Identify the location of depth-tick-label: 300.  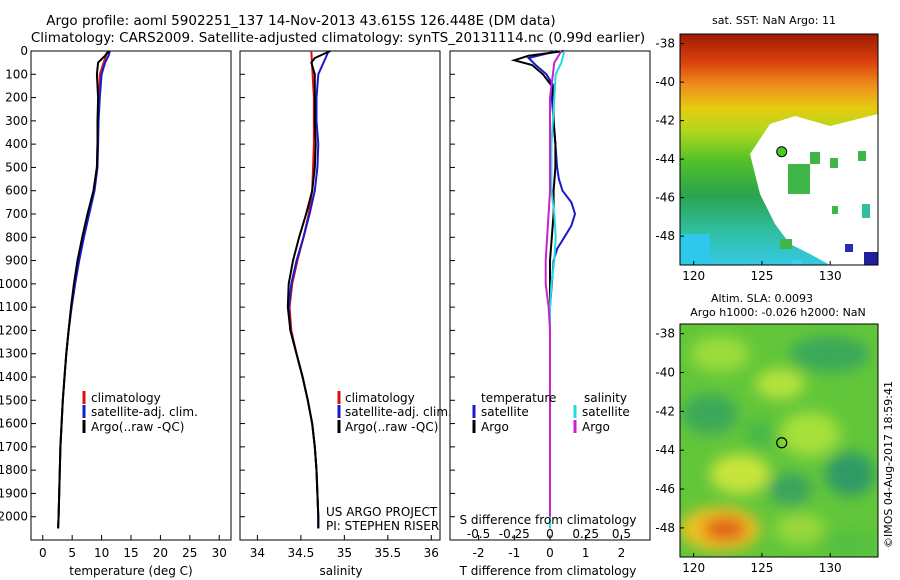
(16, 121).